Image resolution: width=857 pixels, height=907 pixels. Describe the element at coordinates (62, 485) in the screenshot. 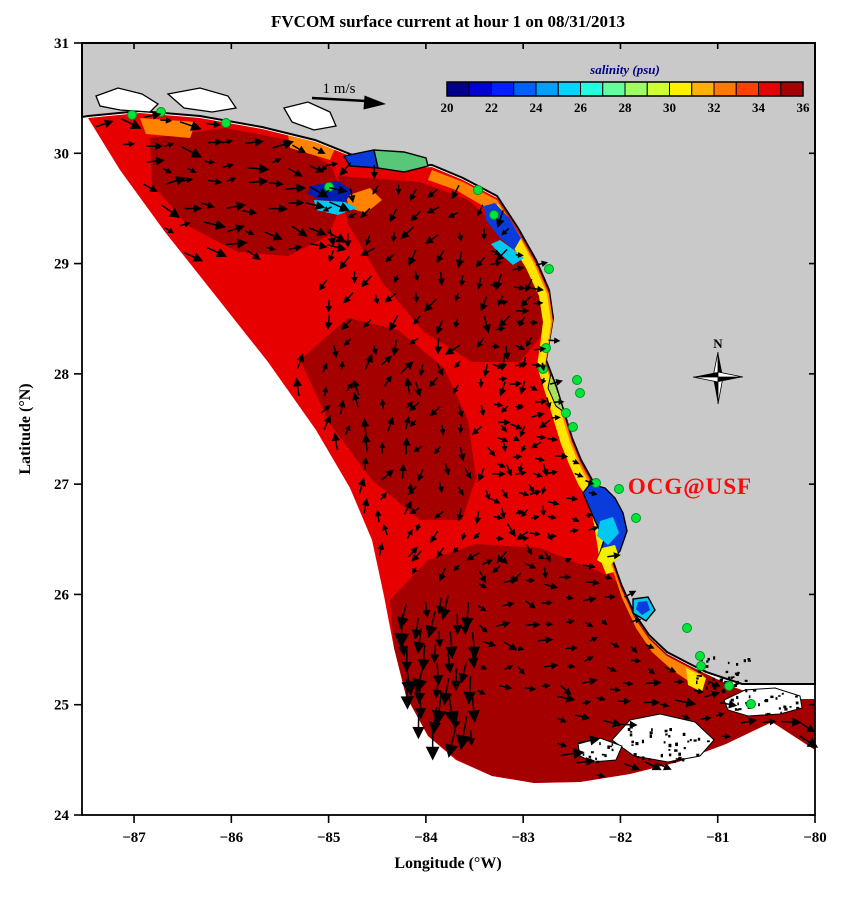

I see `y-tick-label: 27` at that location.